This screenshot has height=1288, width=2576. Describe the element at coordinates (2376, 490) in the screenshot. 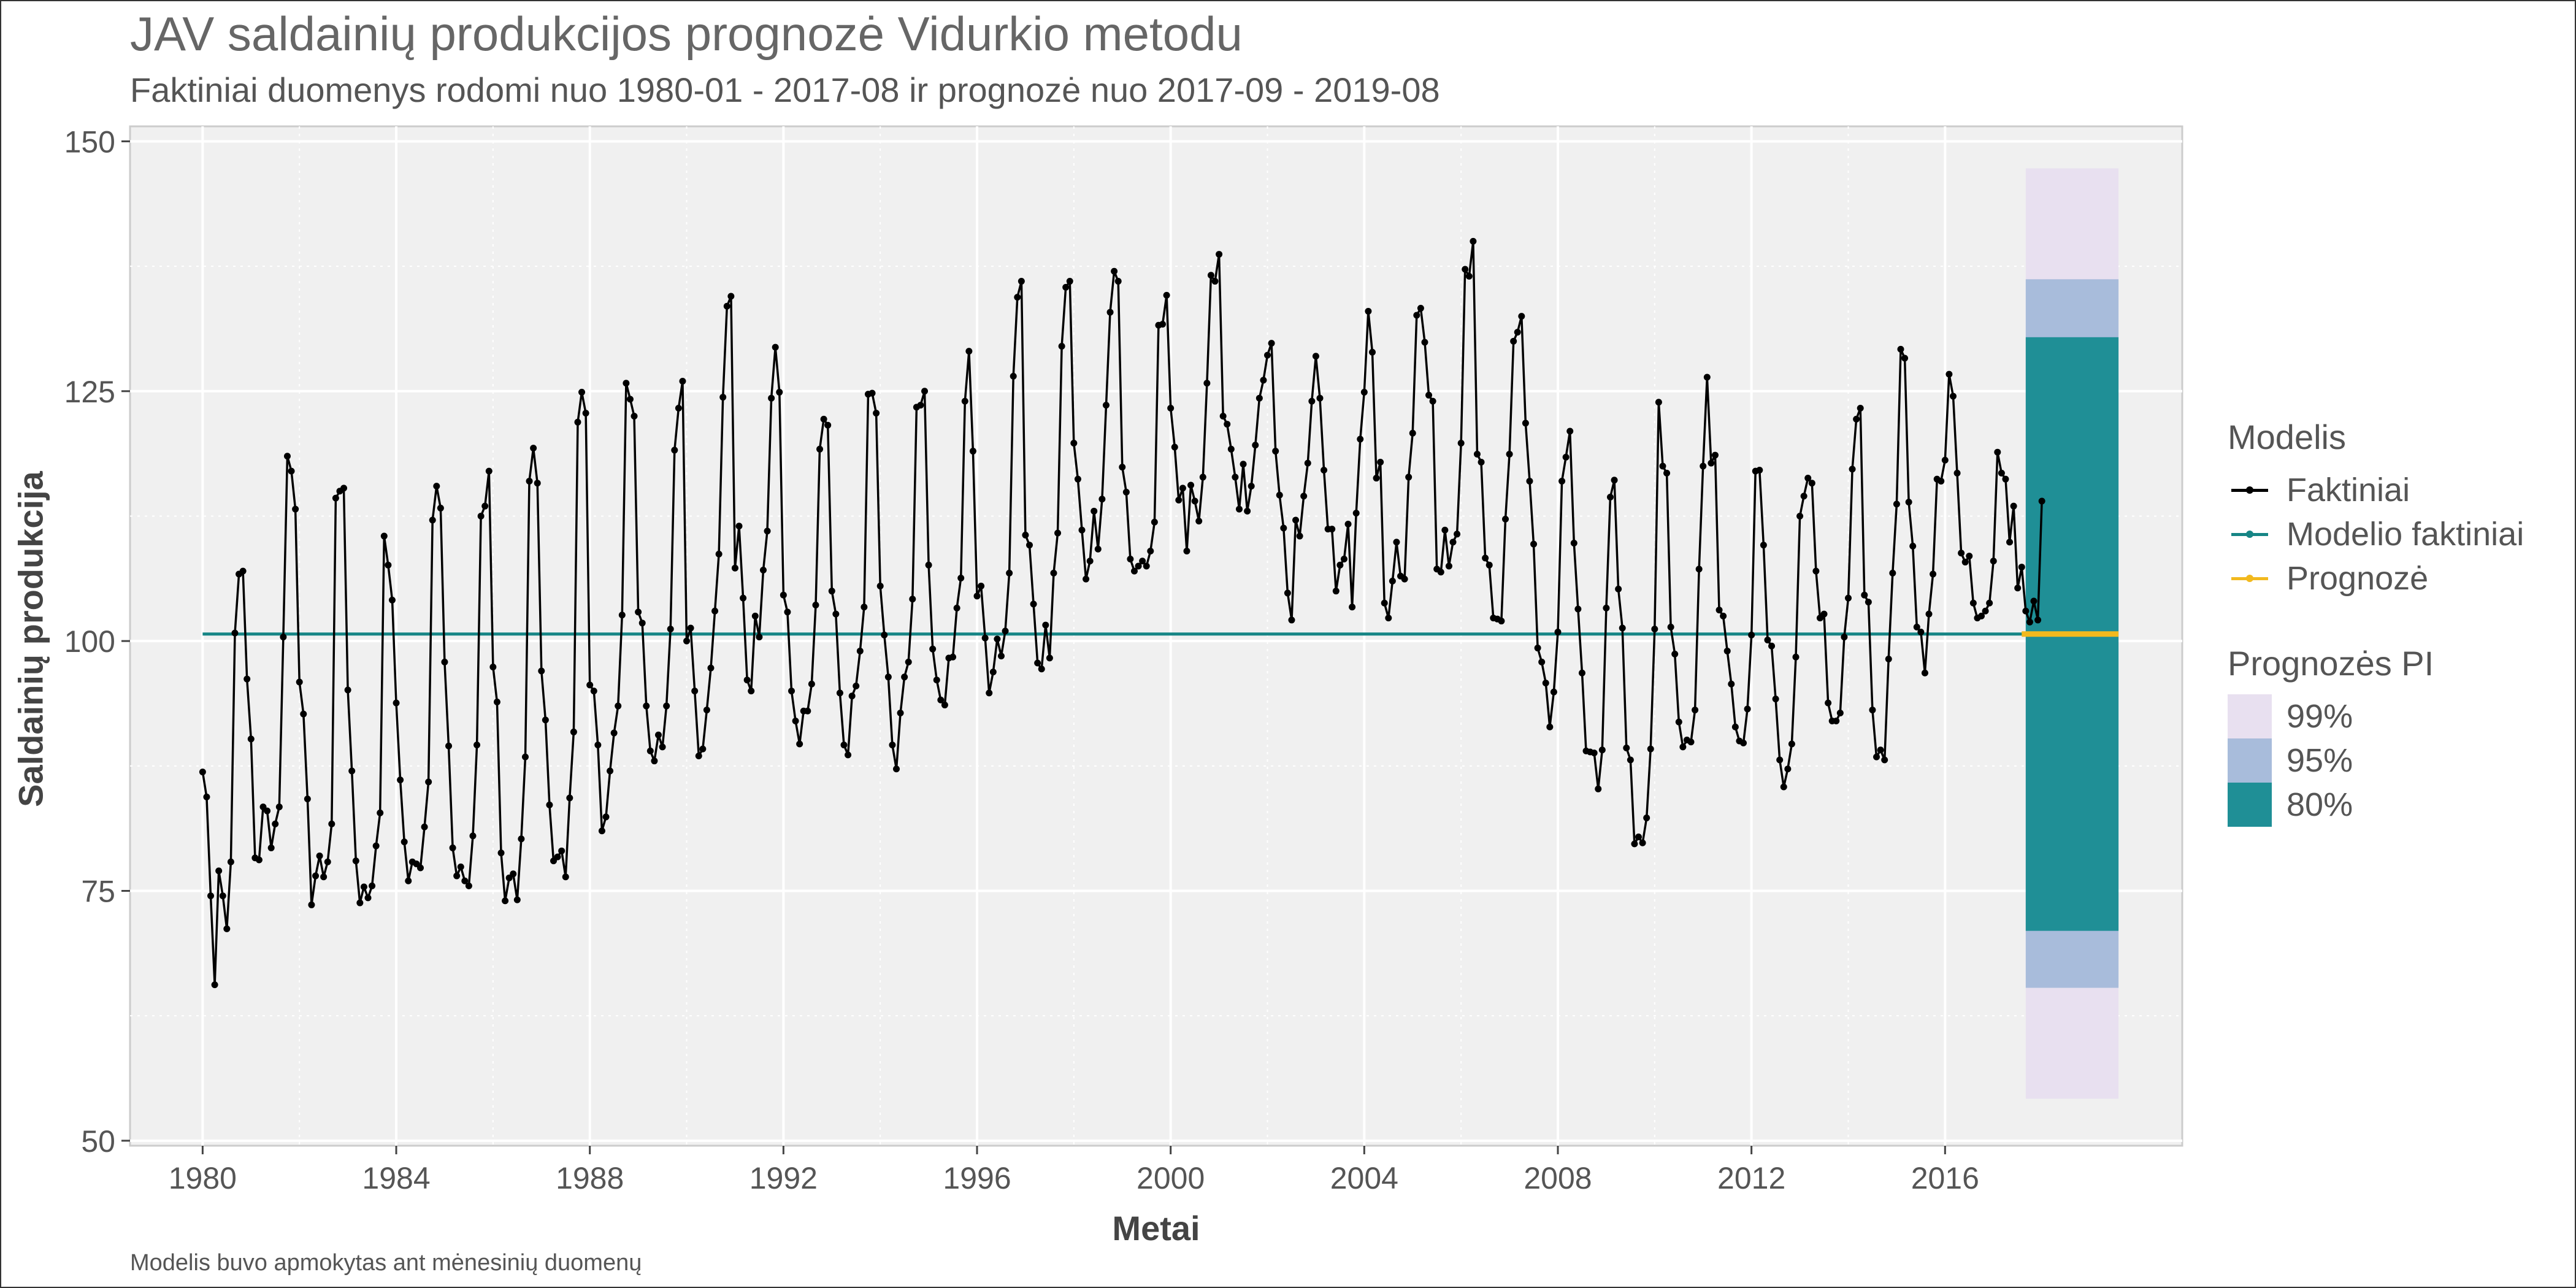

I see `legend-item-actual: Faktiniai` at that location.